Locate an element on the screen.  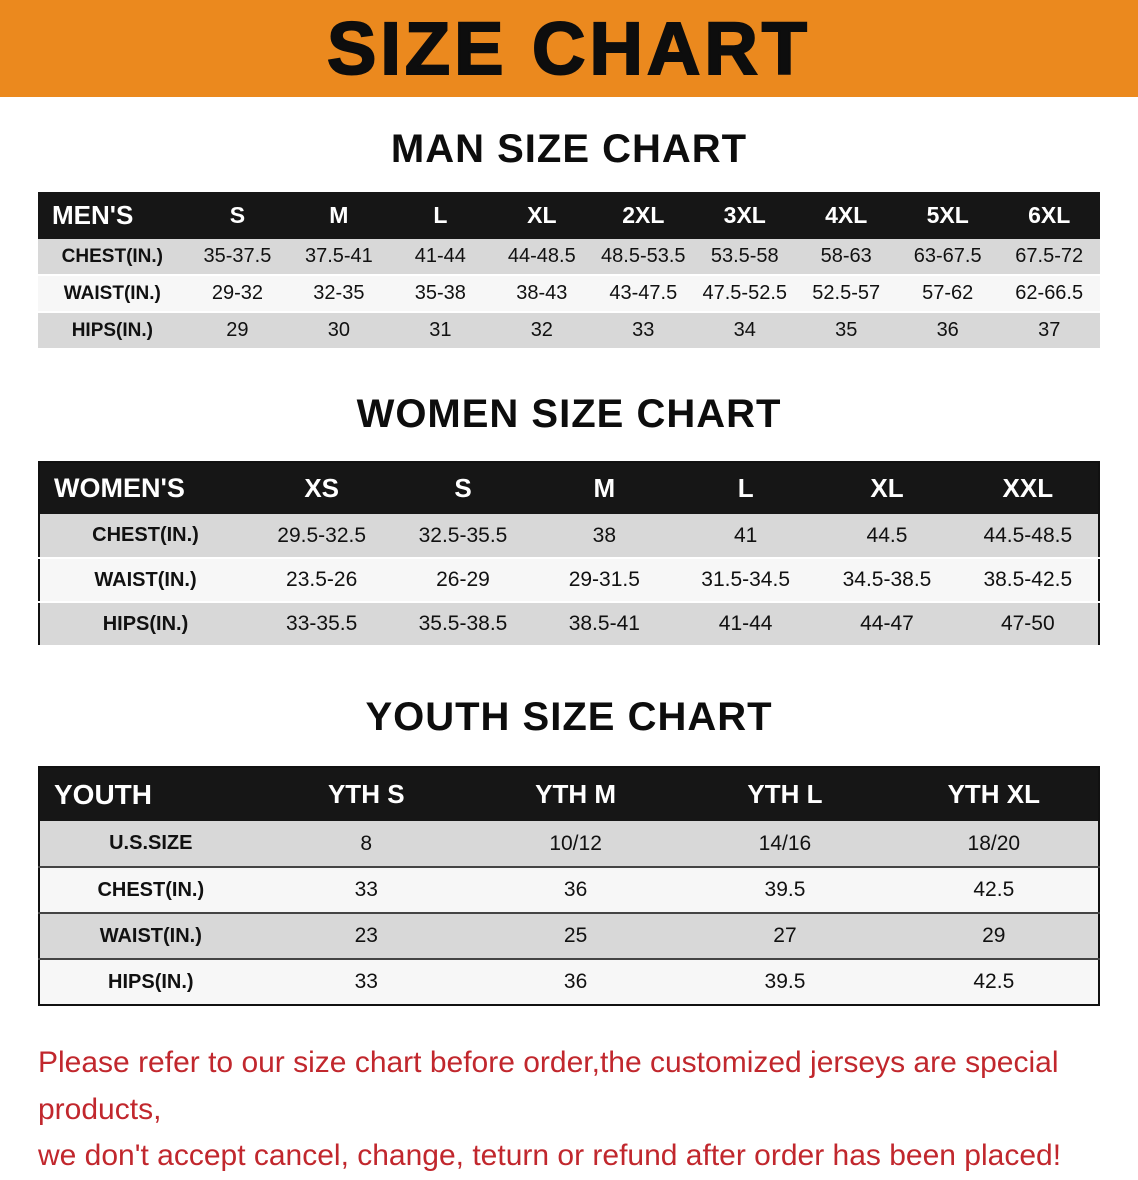
value-cell: 38 is located at coordinates (604, 535).